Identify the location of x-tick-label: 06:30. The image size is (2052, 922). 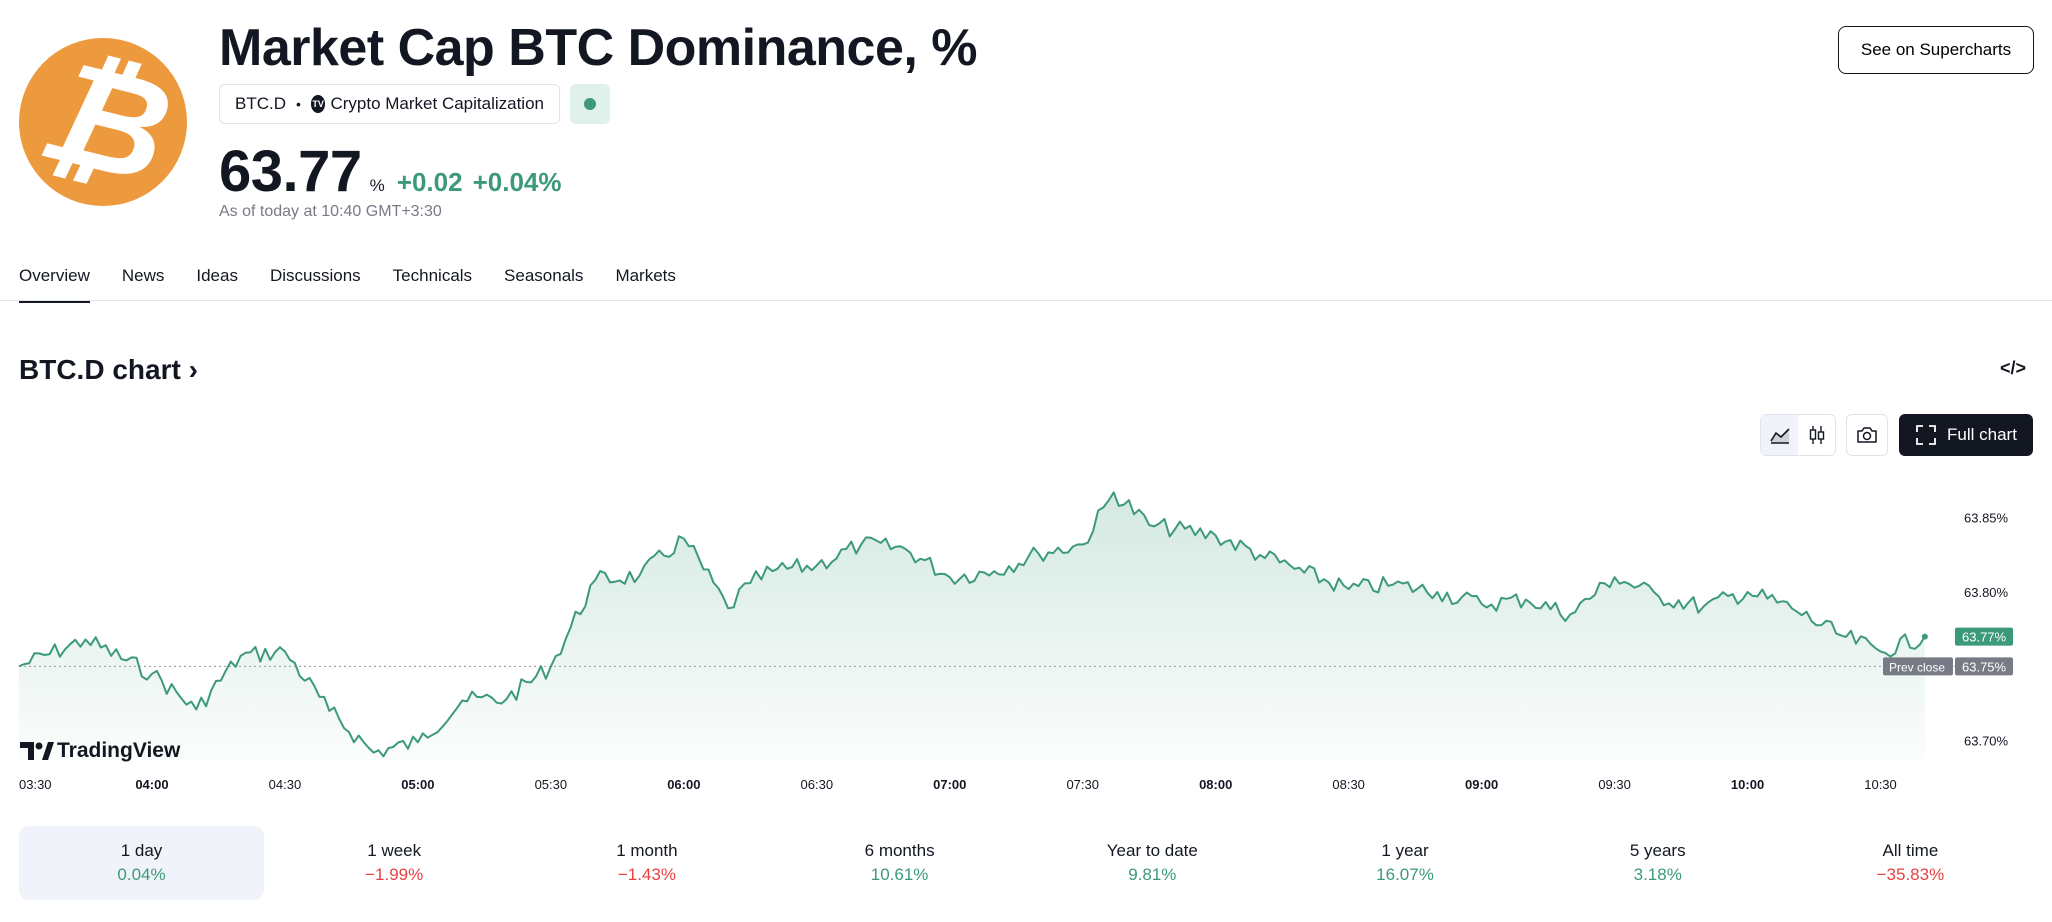
(817, 784).